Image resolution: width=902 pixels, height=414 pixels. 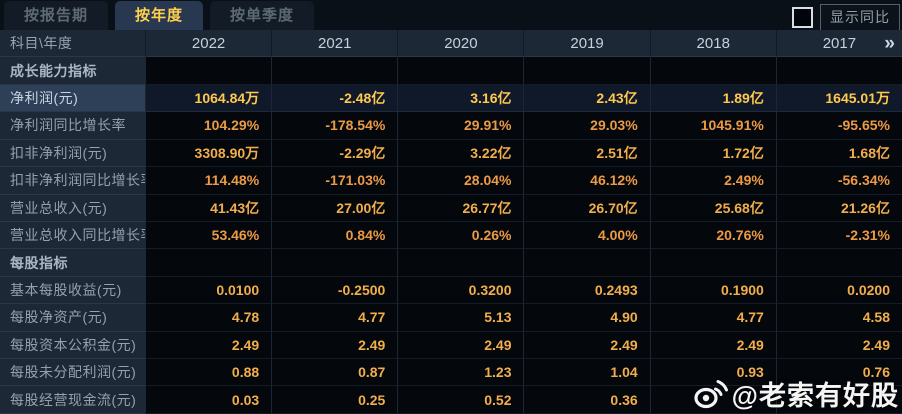 What do you see at coordinates (712, 373) in the screenshot?
I see `value-cell: 0.93` at bounding box center [712, 373].